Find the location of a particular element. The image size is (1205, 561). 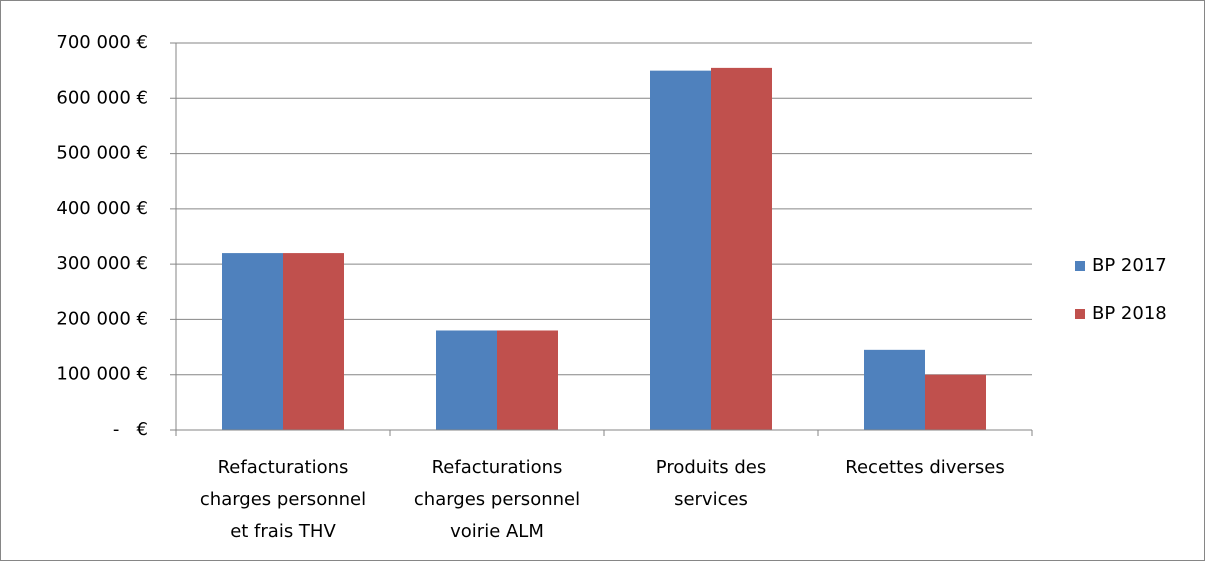

x-tick-label: voirie ALM is located at coordinates (497, 531).